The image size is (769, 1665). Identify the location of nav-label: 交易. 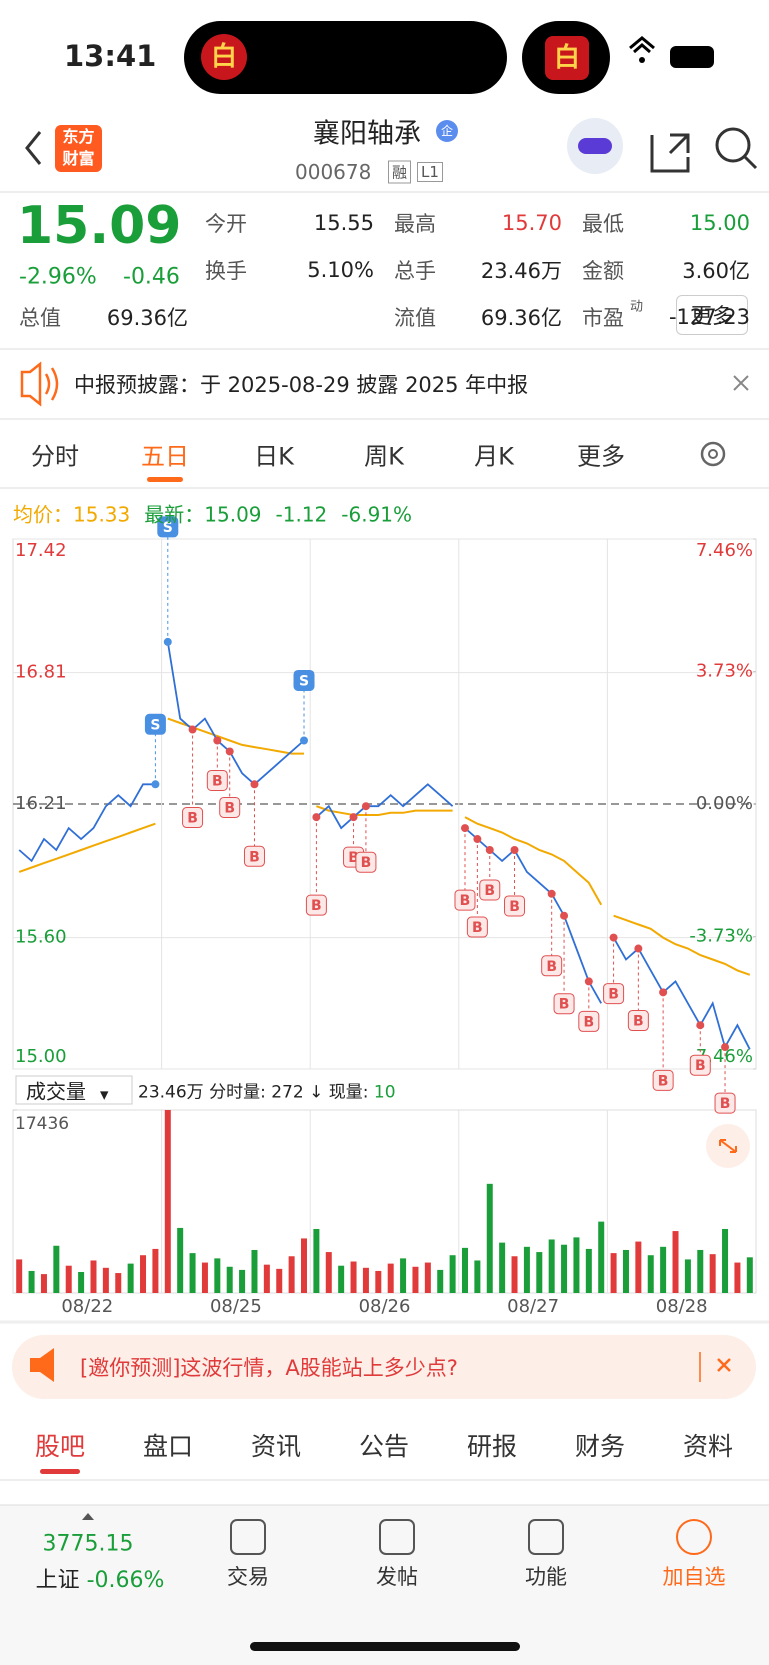
(248, 1577).